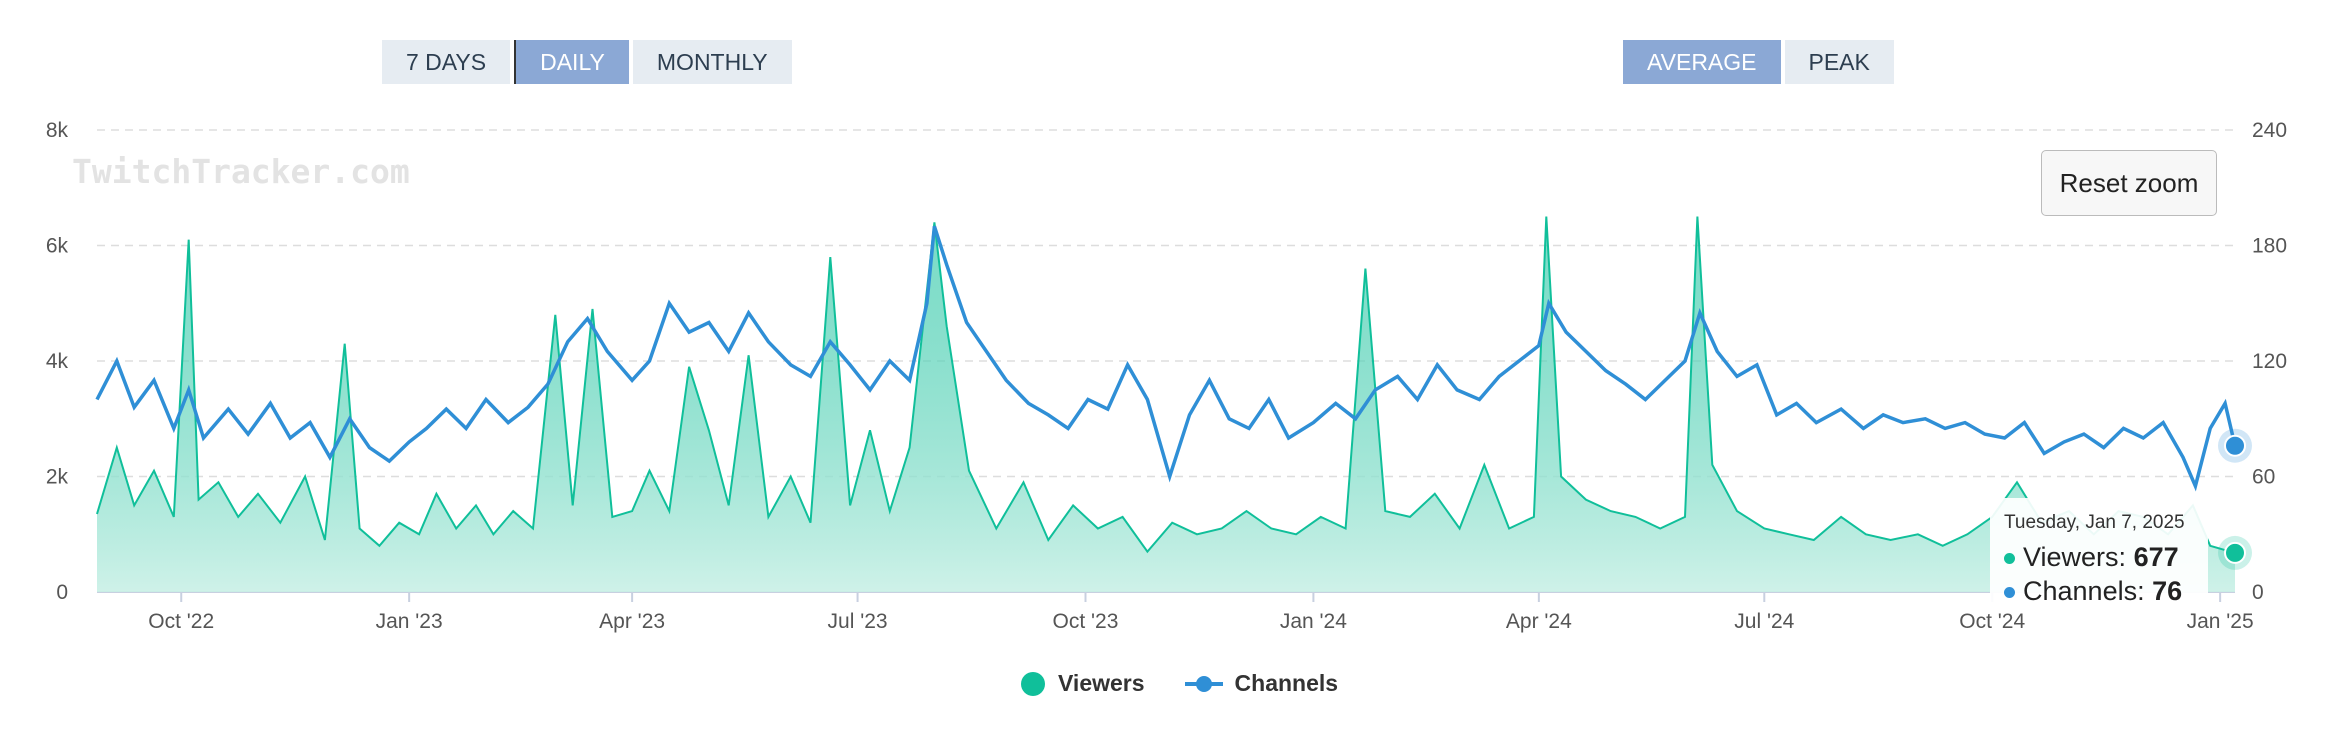 This screenshot has height=748, width=2326. I want to click on peak-button: PEAK, so click(1839, 62).